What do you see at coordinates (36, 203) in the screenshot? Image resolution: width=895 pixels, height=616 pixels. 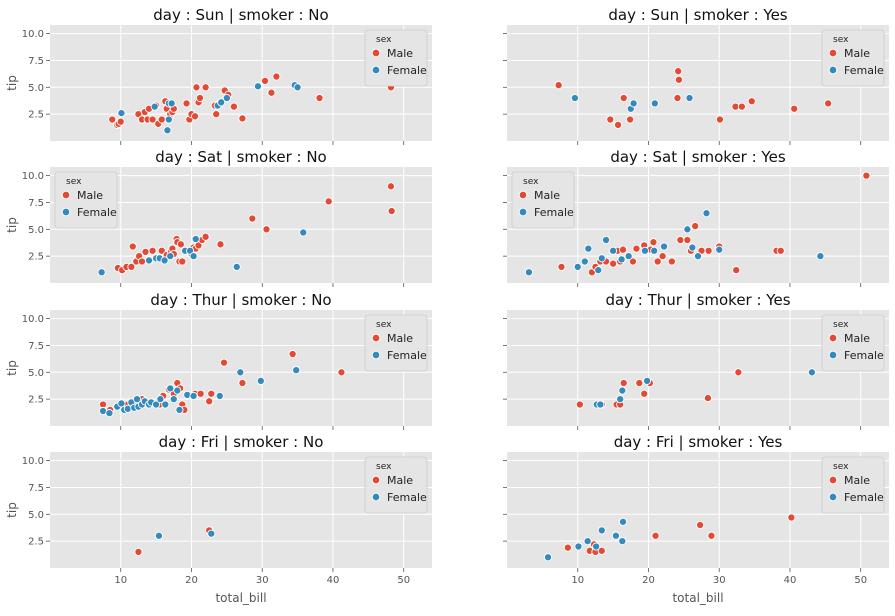 I see `y-tick-label: 7.5` at bounding box center [36, 203].